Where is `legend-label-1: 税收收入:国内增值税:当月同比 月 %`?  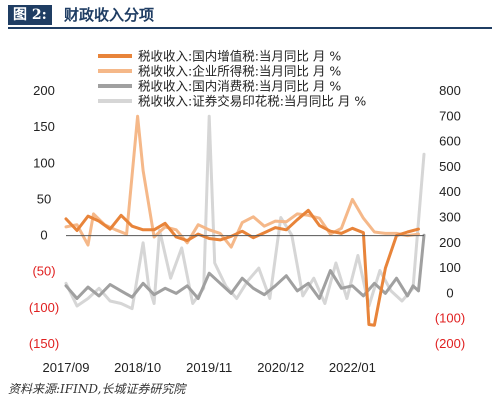 legend-label-1: 税收收入:国内增值税:当月同比 月 % is located at coordinates (239, 56).